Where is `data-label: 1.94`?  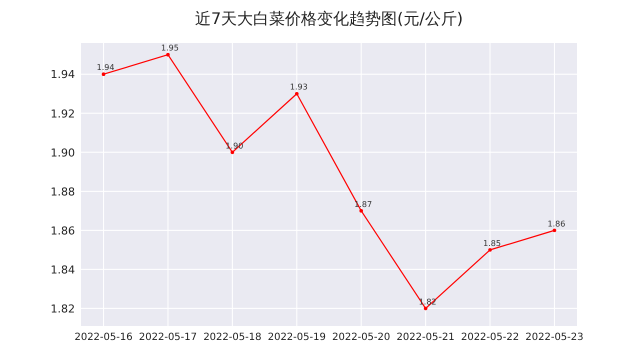 data-label: 1.94 is located at coordinates (105, 67).